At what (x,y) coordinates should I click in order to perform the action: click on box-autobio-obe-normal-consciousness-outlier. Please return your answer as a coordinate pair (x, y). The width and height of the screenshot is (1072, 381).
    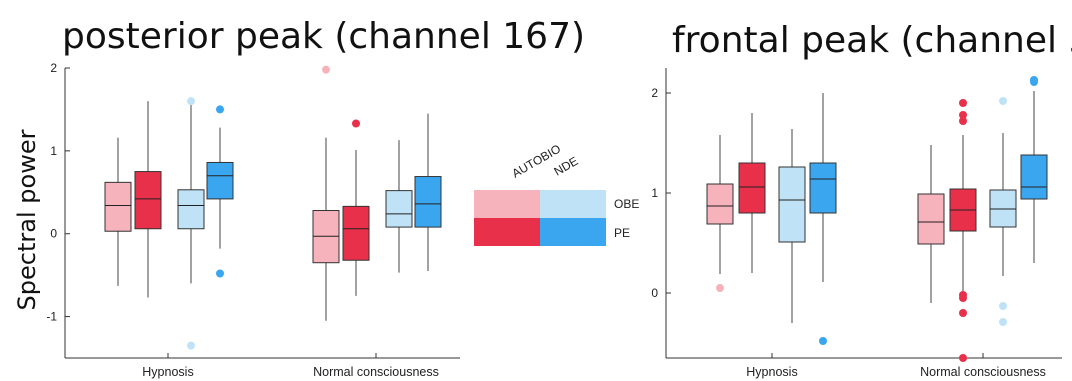
    Looking at the image, I should click on (326, 69).